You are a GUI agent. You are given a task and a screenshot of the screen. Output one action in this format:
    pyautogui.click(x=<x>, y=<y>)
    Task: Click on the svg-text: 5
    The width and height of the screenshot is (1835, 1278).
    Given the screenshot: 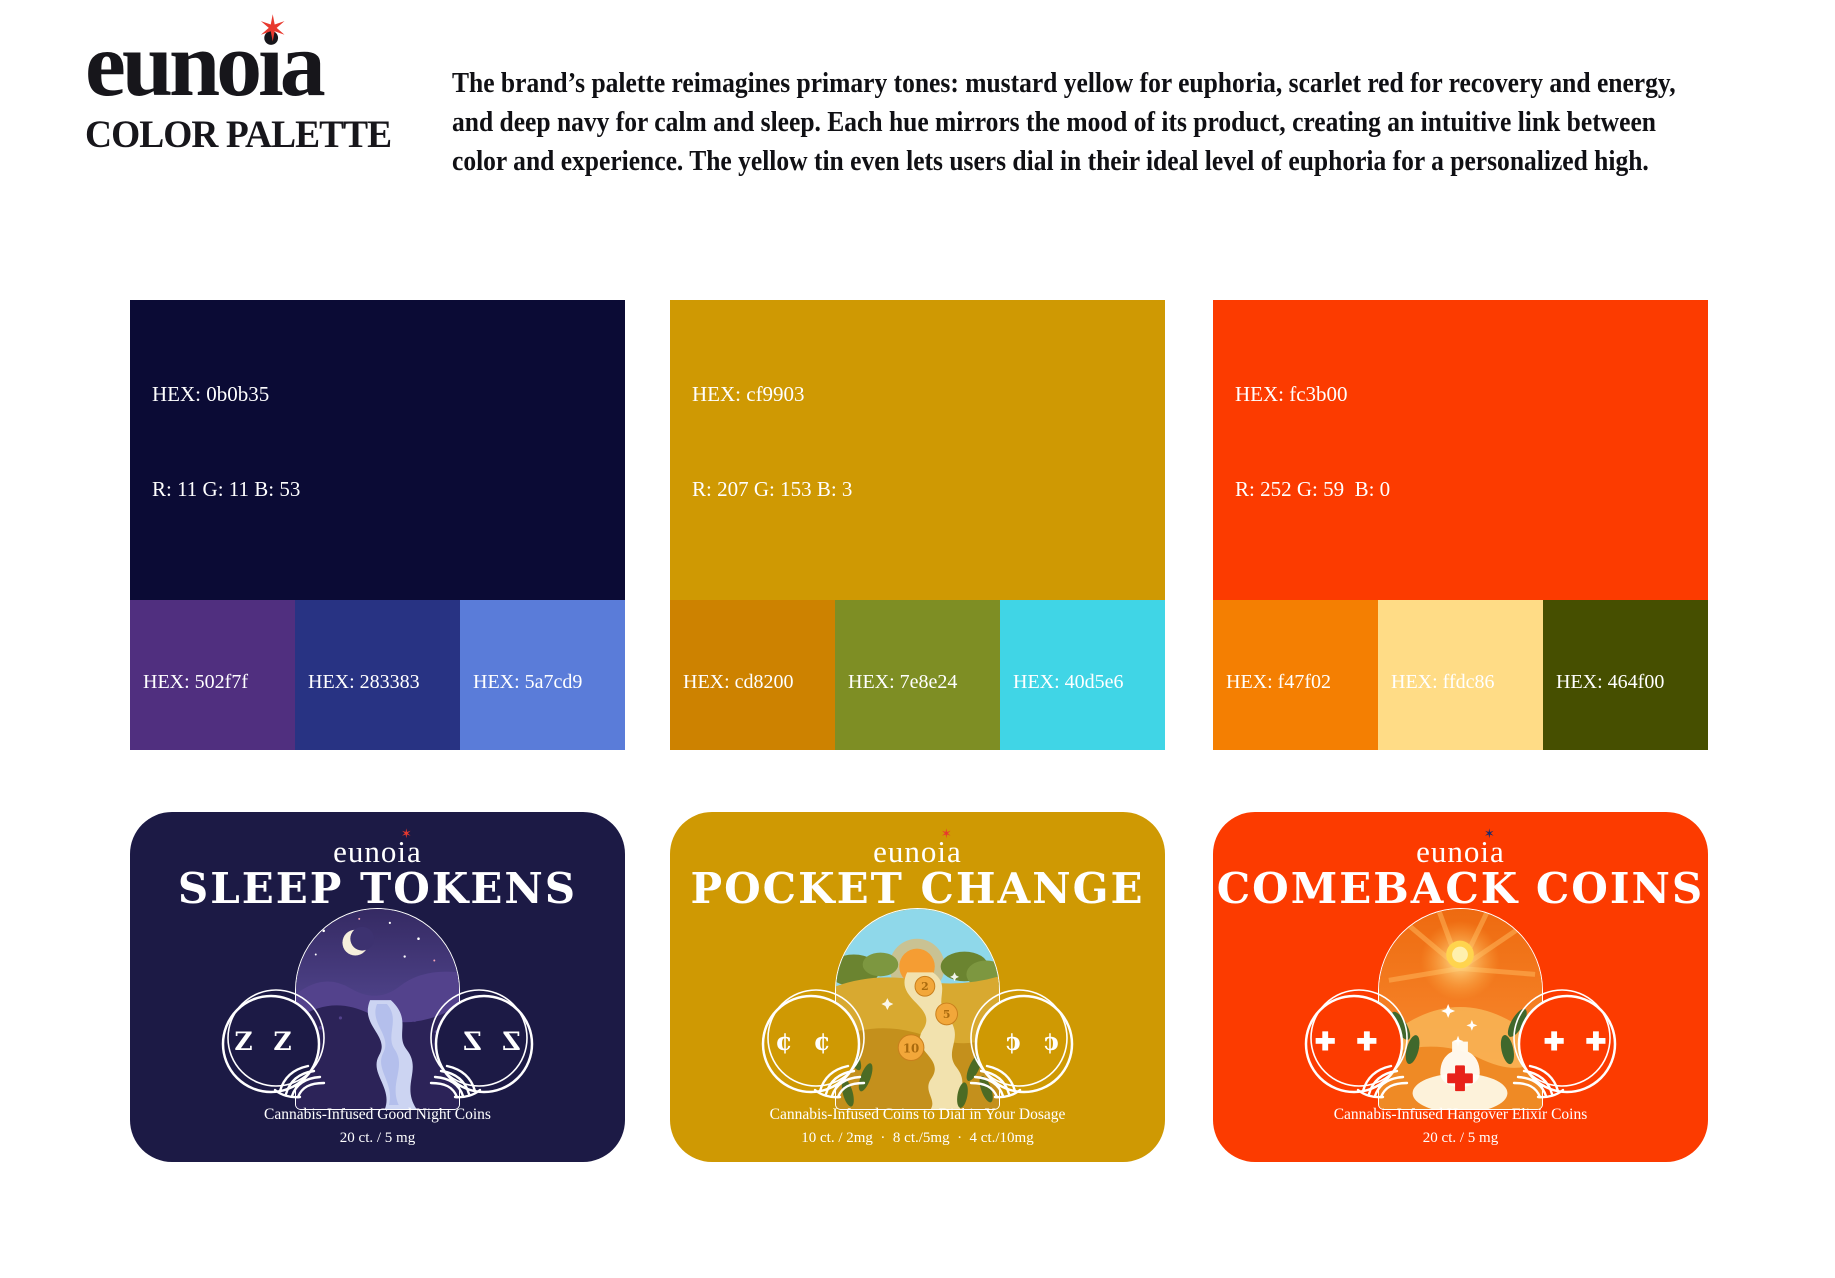 What is the action you would take?
    pyautogui.click(x=947, y=1014)
    